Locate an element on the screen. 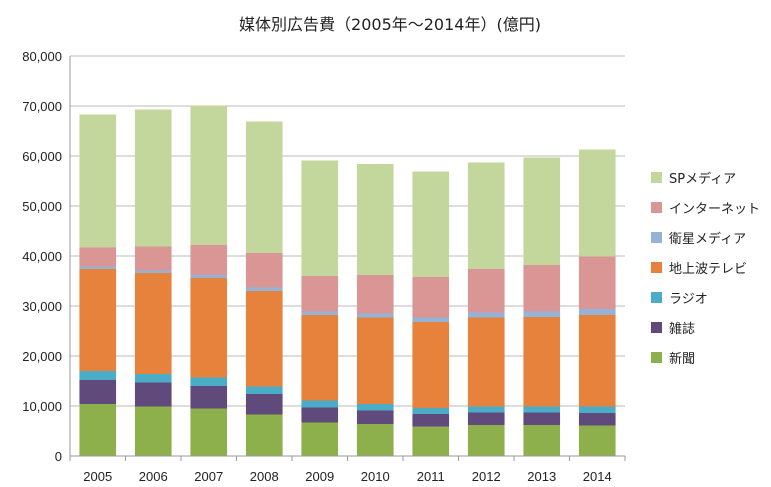 This screenshot has width=771, height=487. x-tick-labels: 2005 2006 2007 2008 2009 2010 2011 2012 2013 2014 is located at coordinates (347, 476).